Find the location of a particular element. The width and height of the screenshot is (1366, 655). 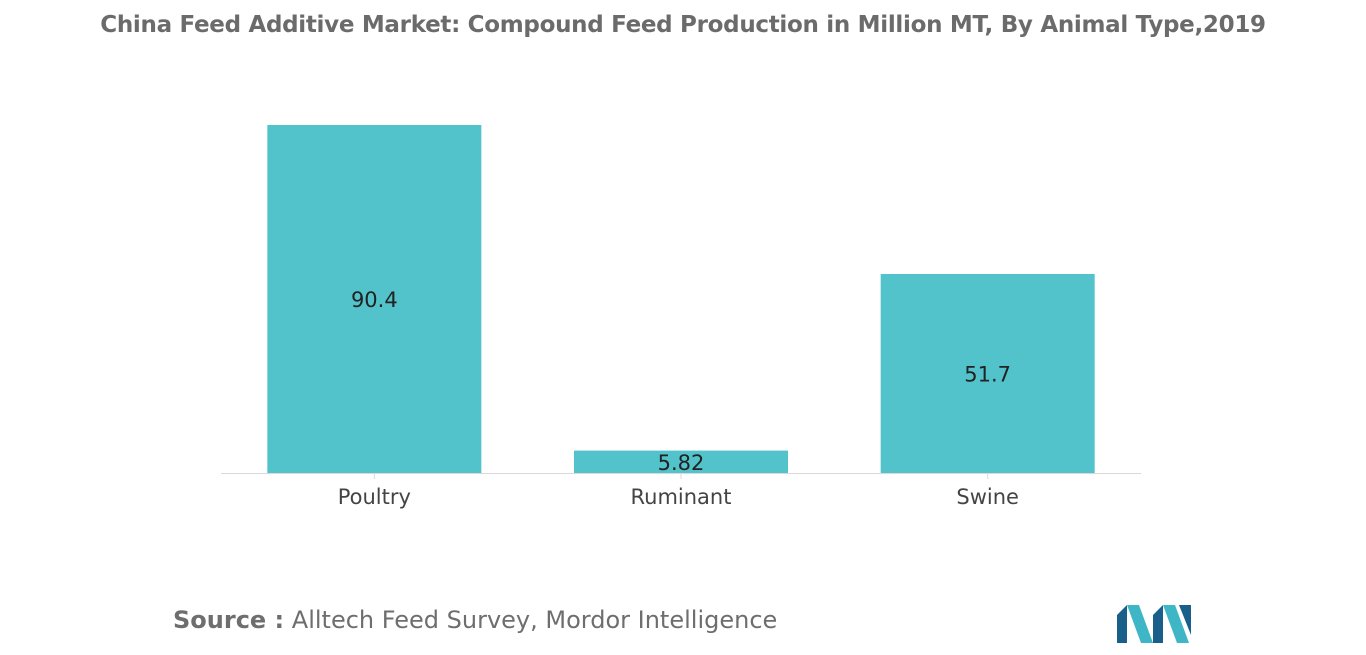

mordor-intelligence-logo-icon is located at coordinates (1154, 624).